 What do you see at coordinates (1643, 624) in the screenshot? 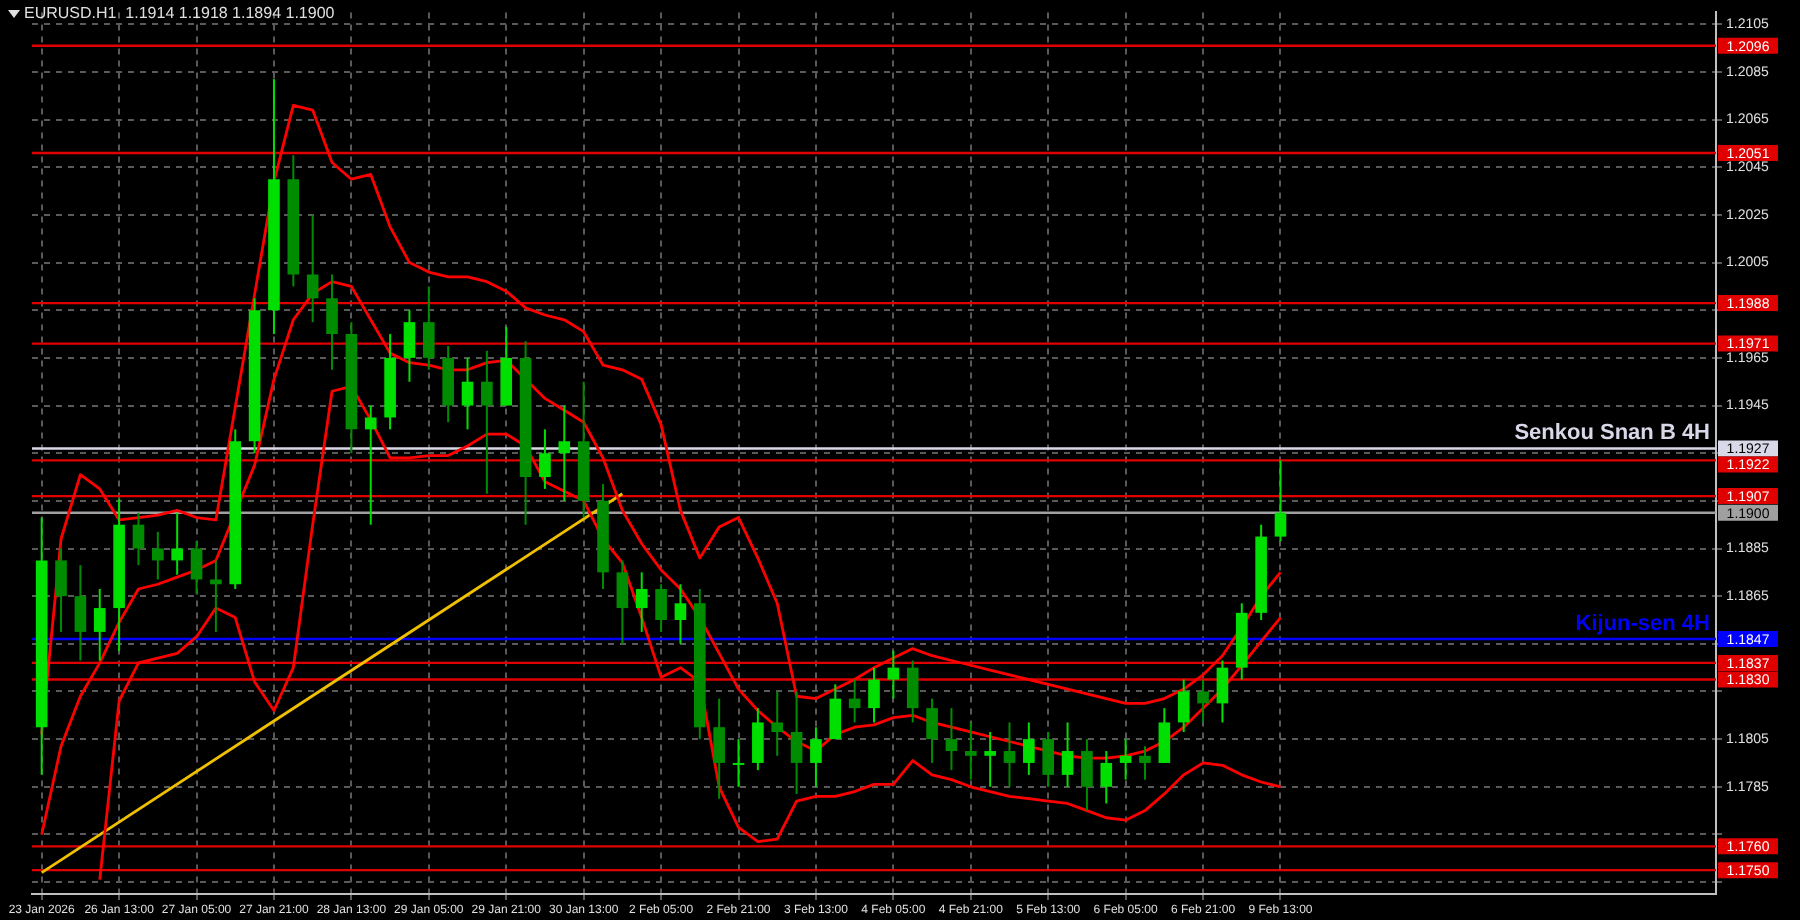
I see `annotation: Kijun-sen 4H` at bounding box center [1643, 624].